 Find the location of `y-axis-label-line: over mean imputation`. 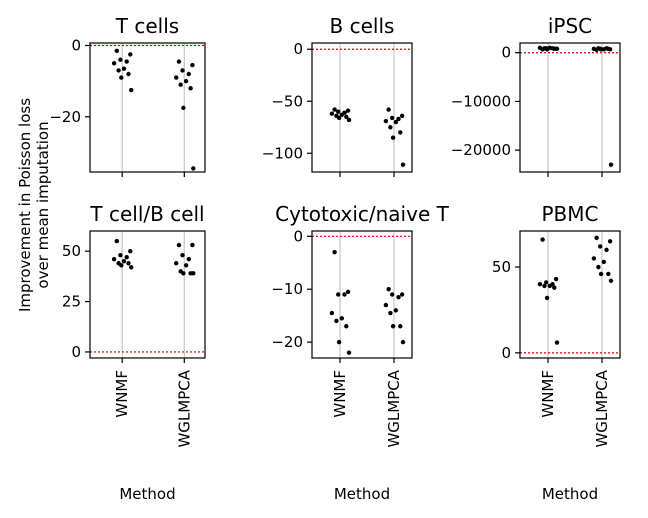

y-axis-label-line: over mean imputation is located at coordinates (43, 204).